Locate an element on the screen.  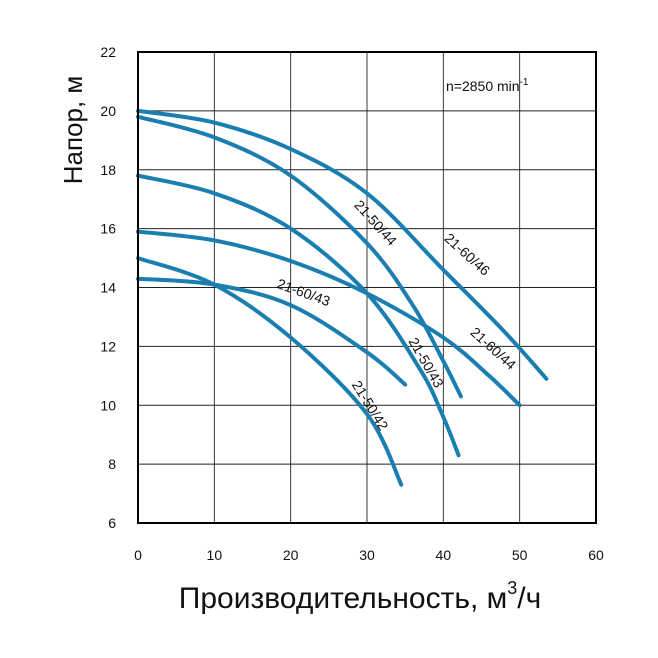
speed-annotation-main: n=2850 min is located at coordinates (483, 86).